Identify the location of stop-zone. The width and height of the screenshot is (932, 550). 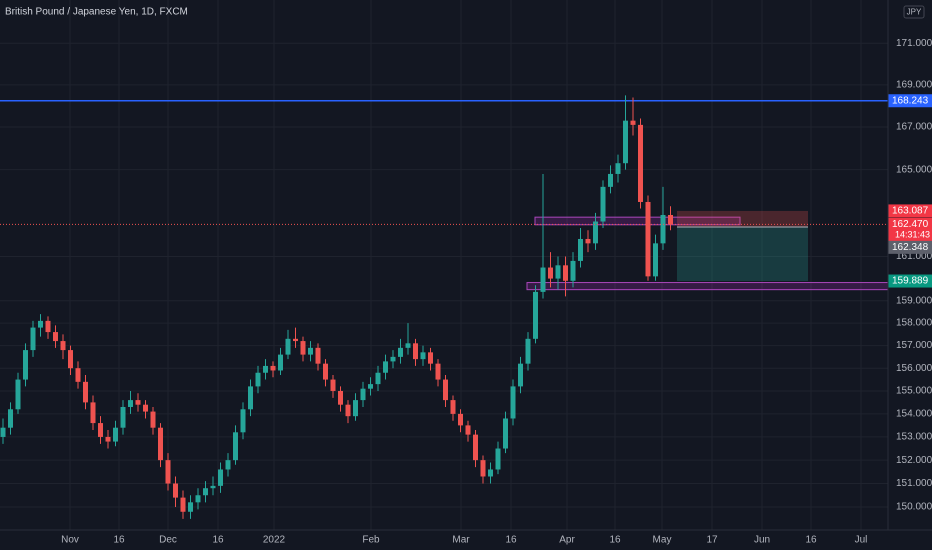
(742, 219).